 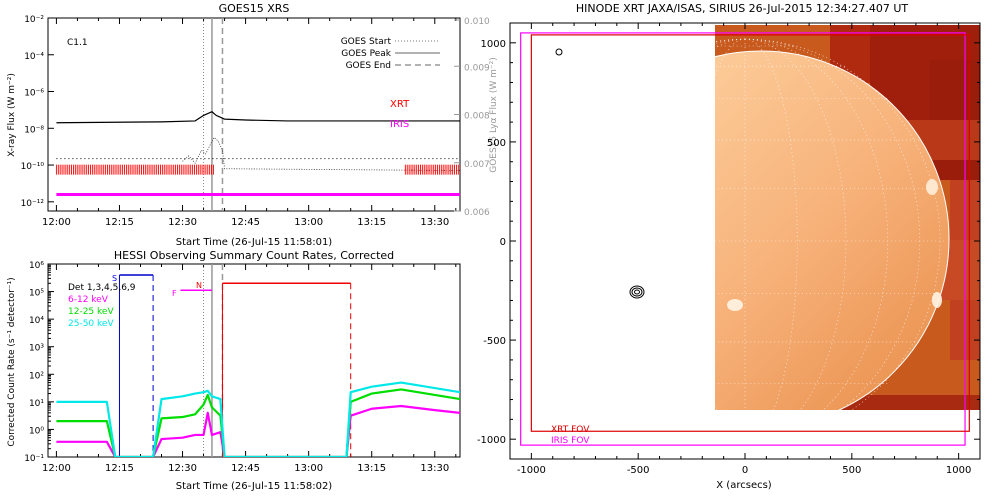 I want to click on y-tick-label: 10⁻⁶, so click(x=34, y=94).